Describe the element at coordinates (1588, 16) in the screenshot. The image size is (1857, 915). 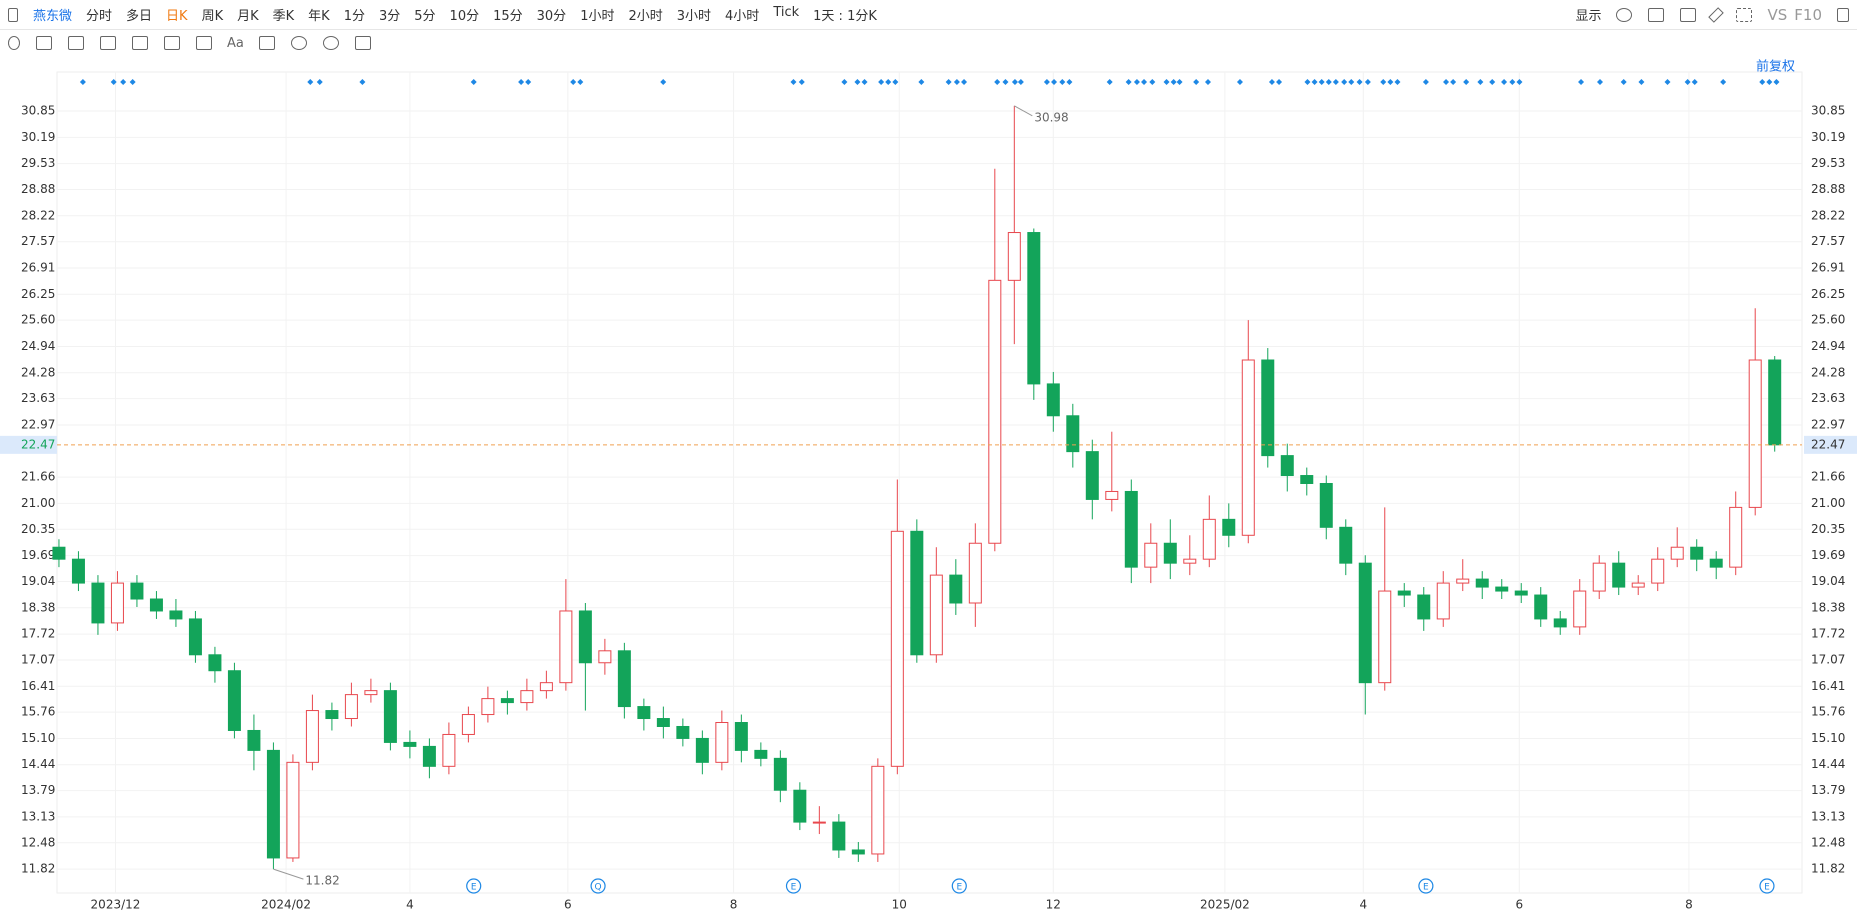
I see `display-menu: 显示` at that location.